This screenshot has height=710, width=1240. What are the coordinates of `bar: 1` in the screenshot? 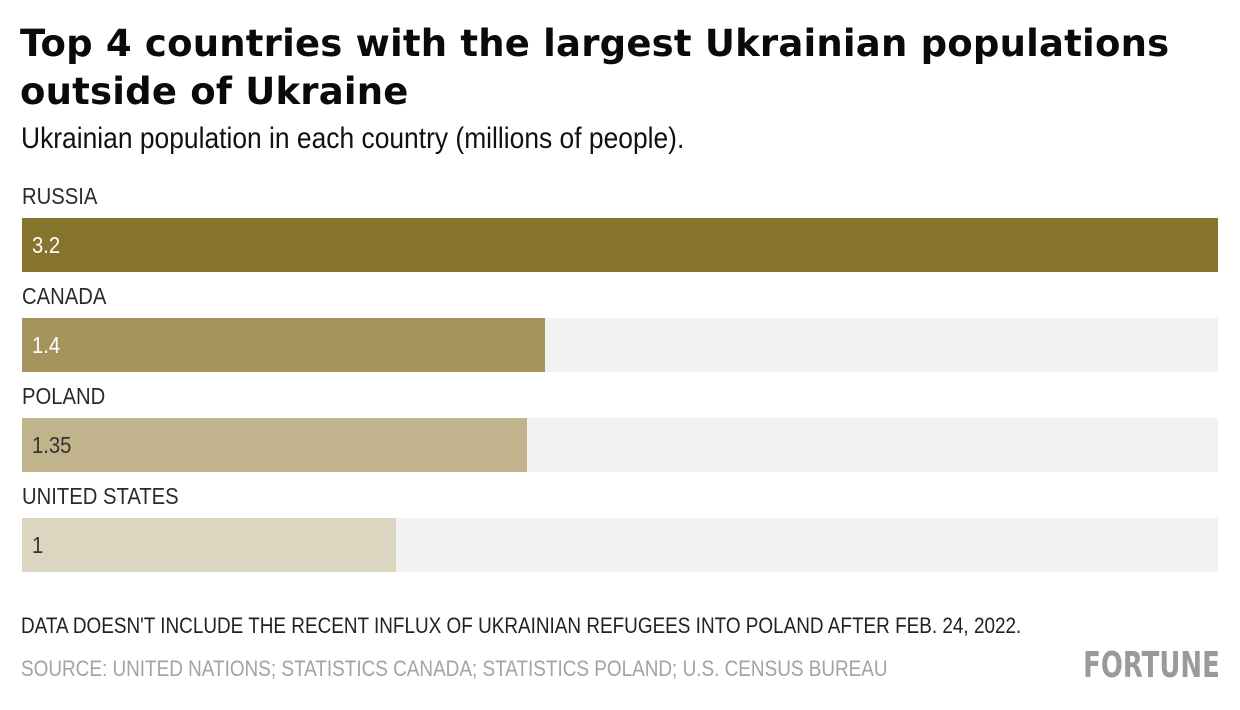 It's located at (209, 545).